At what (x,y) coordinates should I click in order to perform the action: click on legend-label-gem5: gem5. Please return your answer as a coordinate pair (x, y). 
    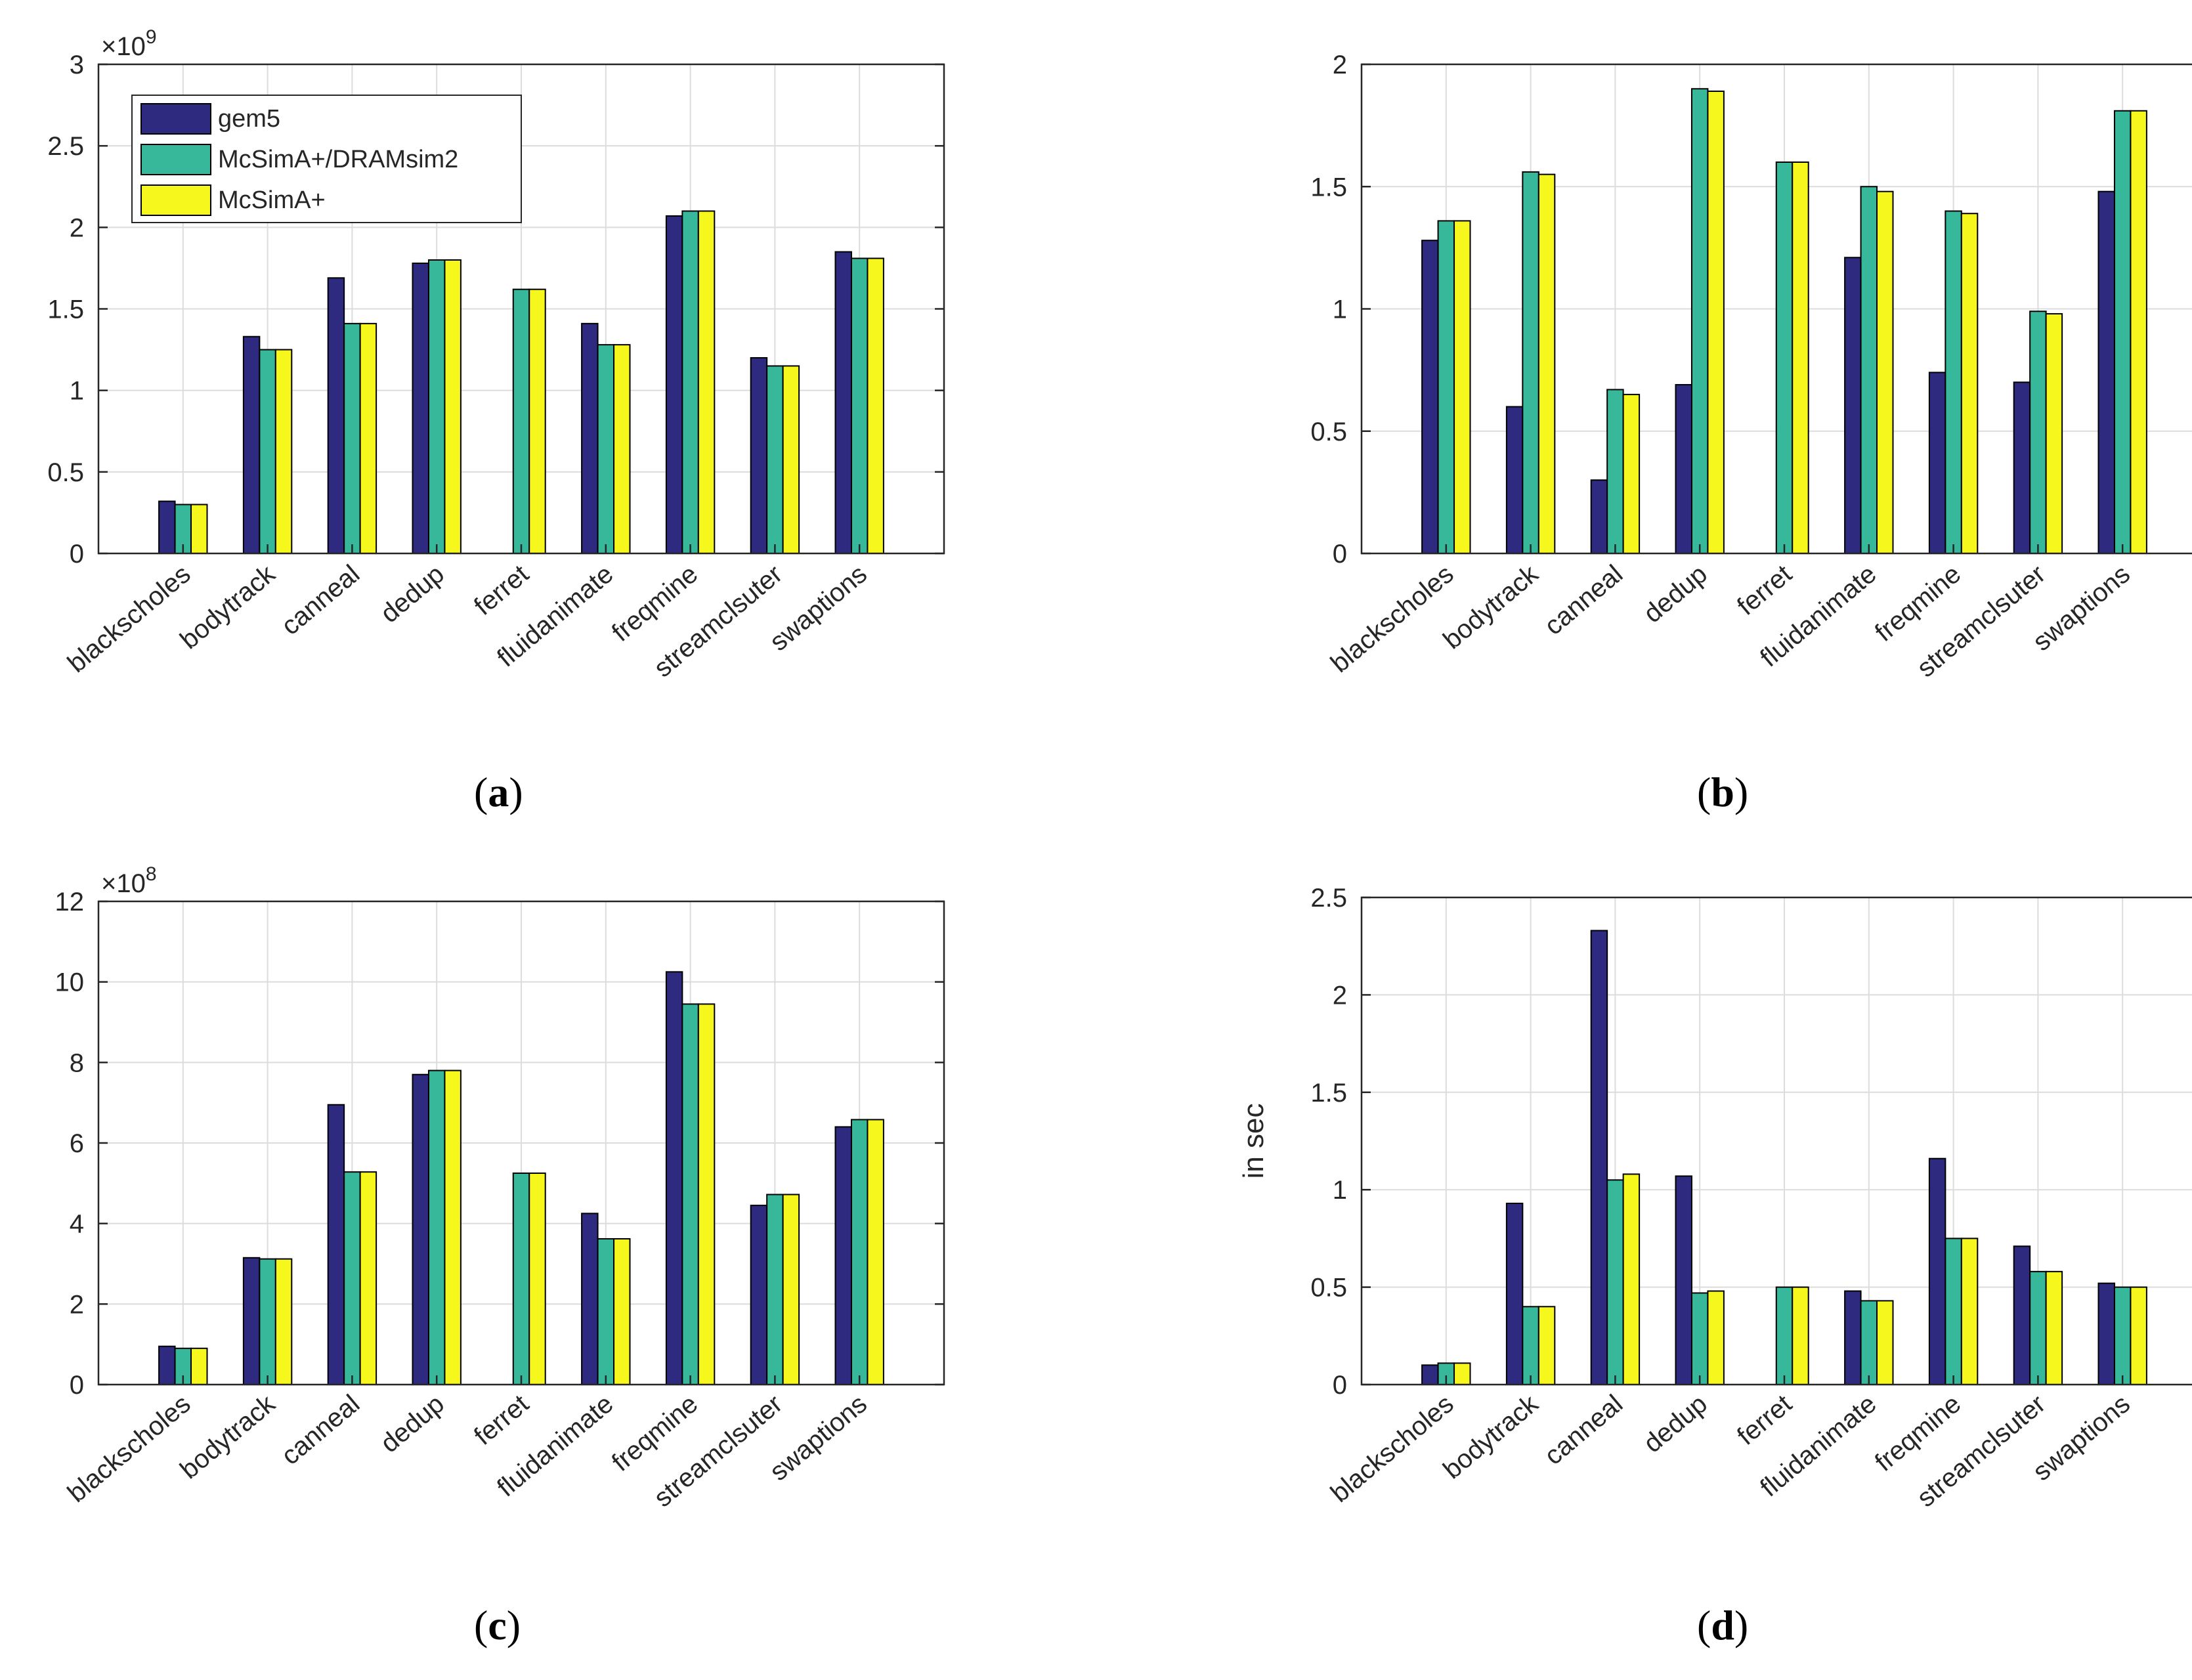
    Looking at the image, I should click on (249, 118).